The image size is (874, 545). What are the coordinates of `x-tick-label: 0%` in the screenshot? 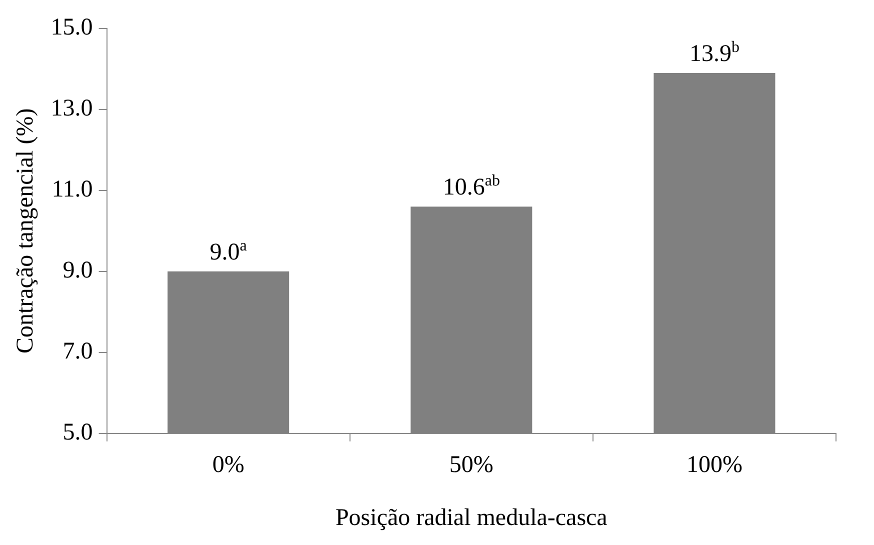 It's located at (228, 465).